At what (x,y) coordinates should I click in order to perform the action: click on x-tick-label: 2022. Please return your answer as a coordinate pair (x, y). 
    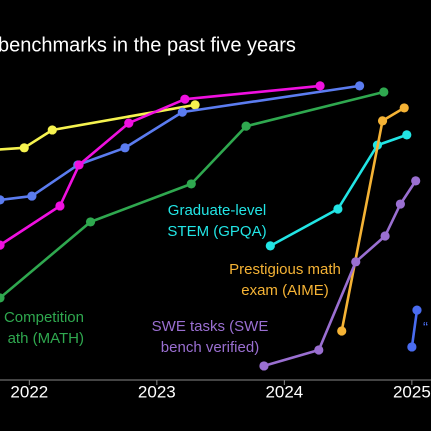
    Looking at the image, I should click on (29, 391).